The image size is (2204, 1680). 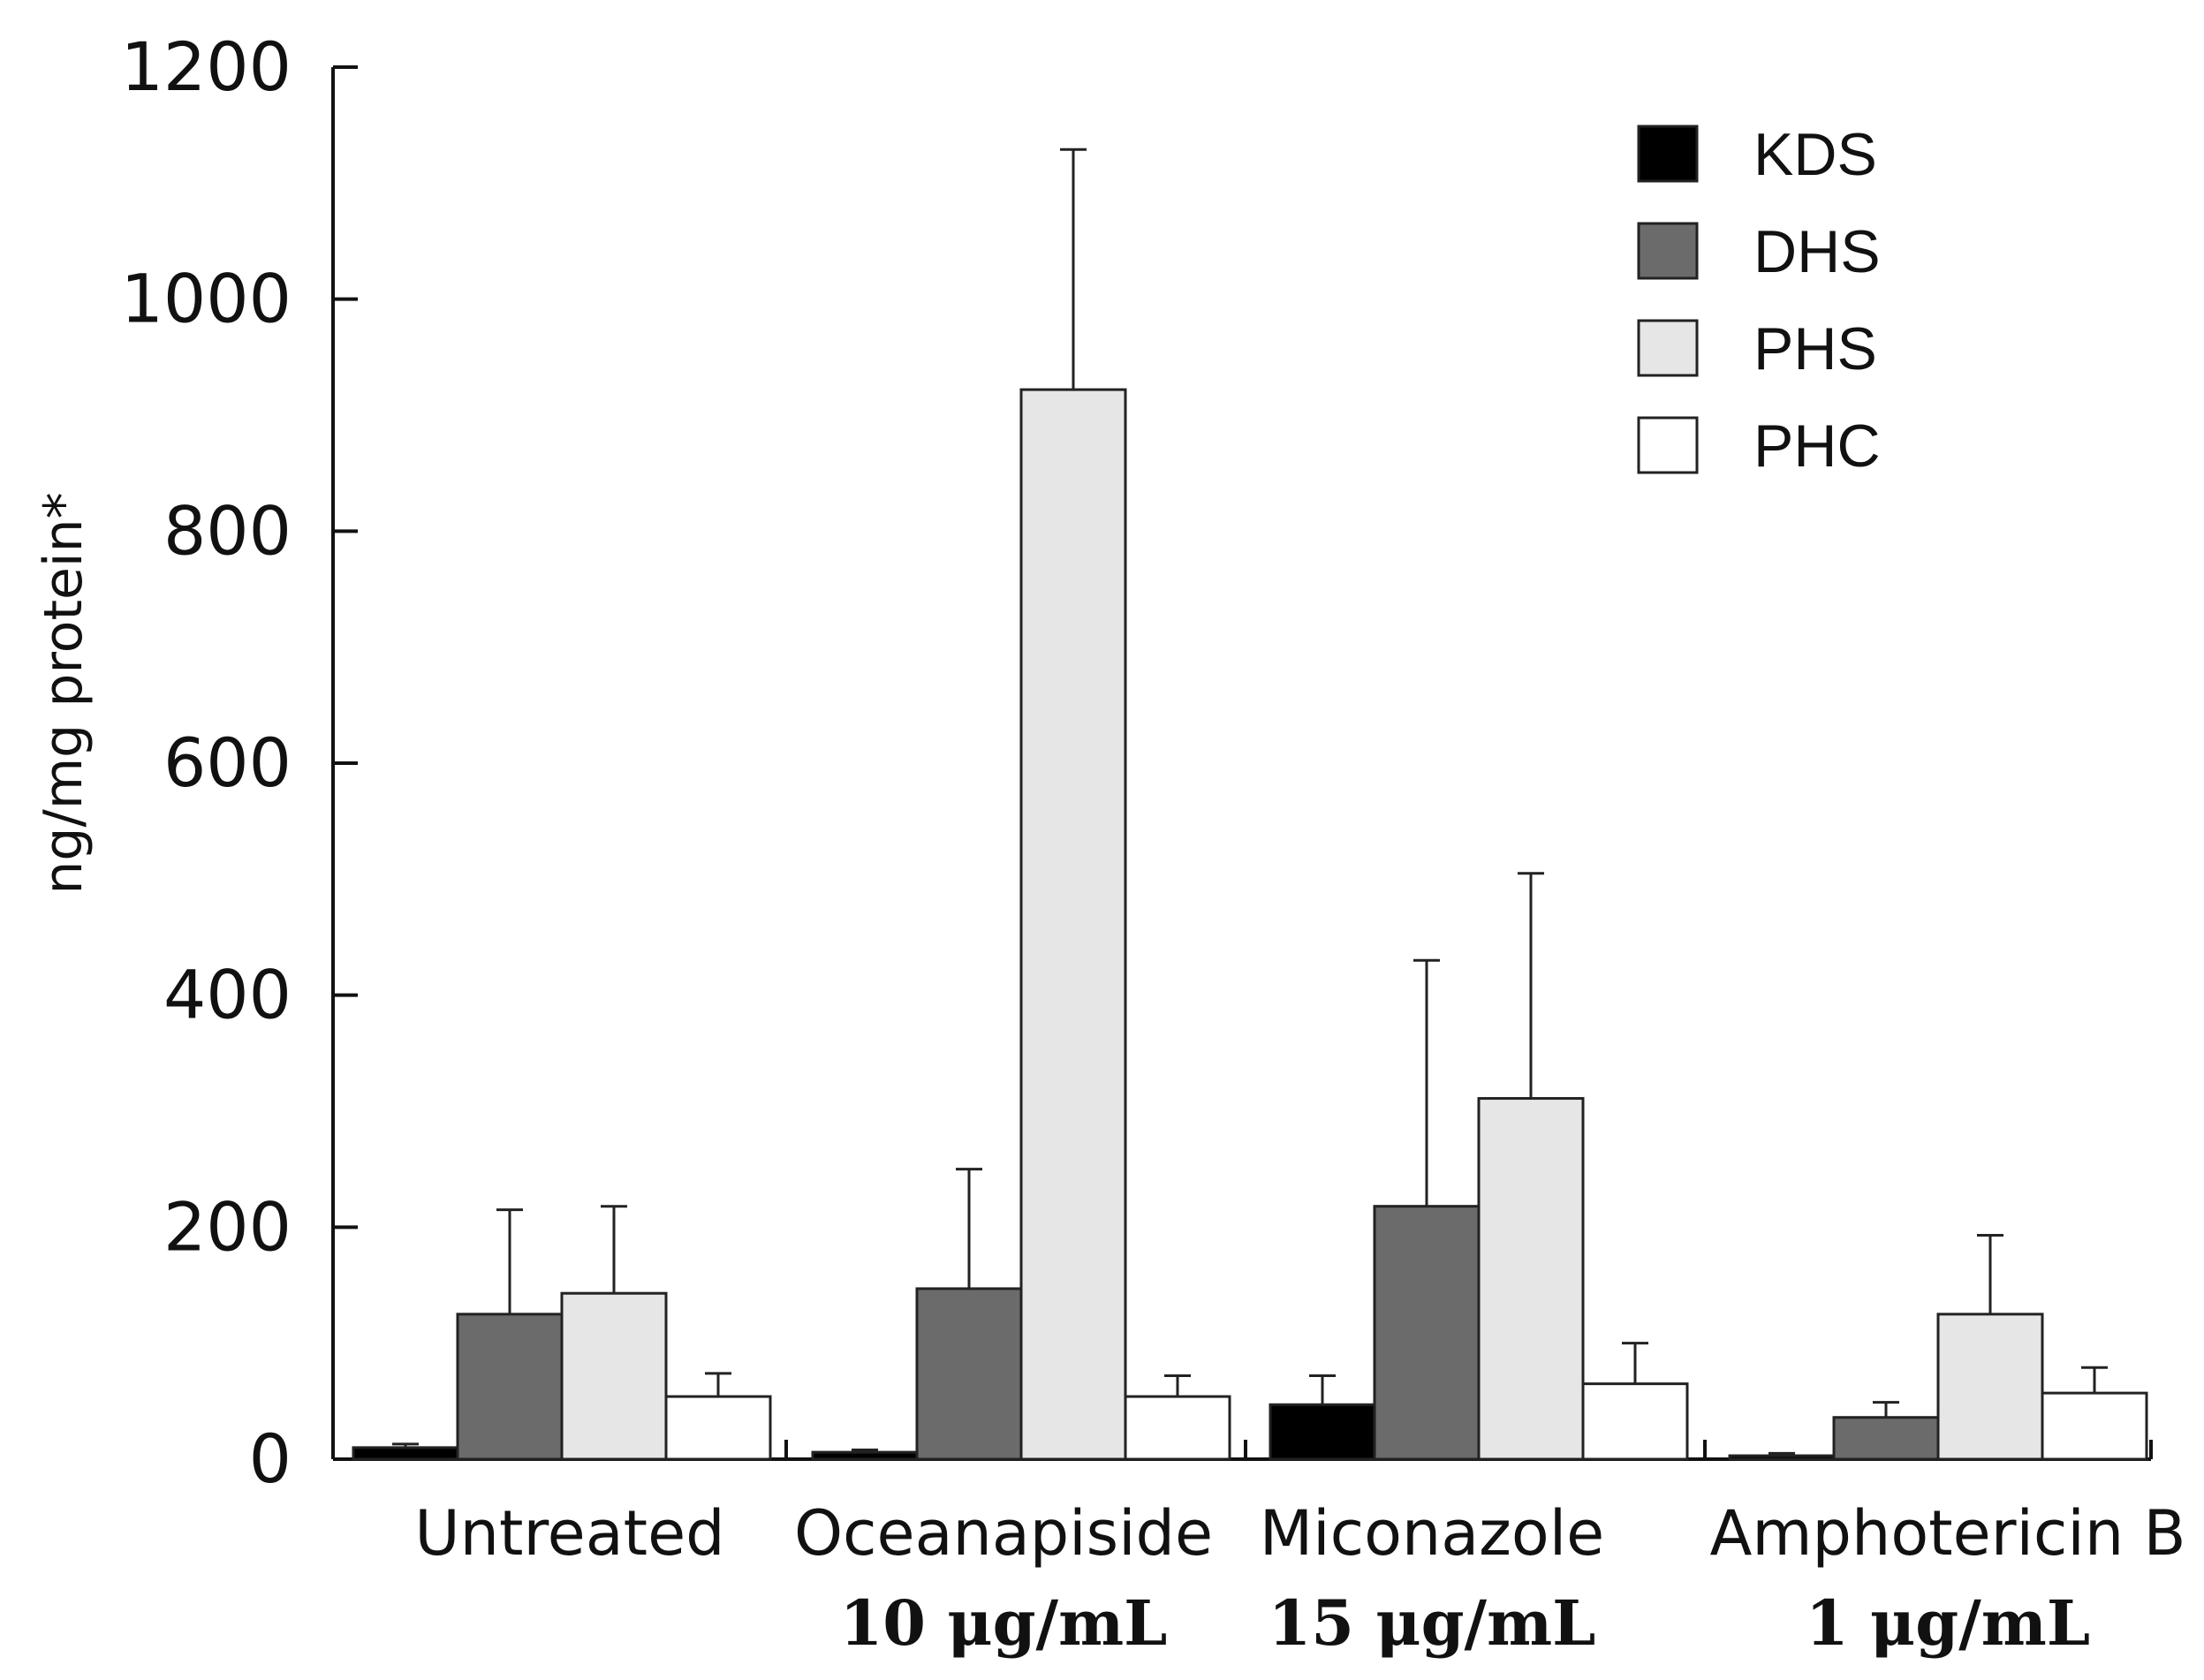 I want to click on y-tick-label: 800, so click(x=227, y=530).